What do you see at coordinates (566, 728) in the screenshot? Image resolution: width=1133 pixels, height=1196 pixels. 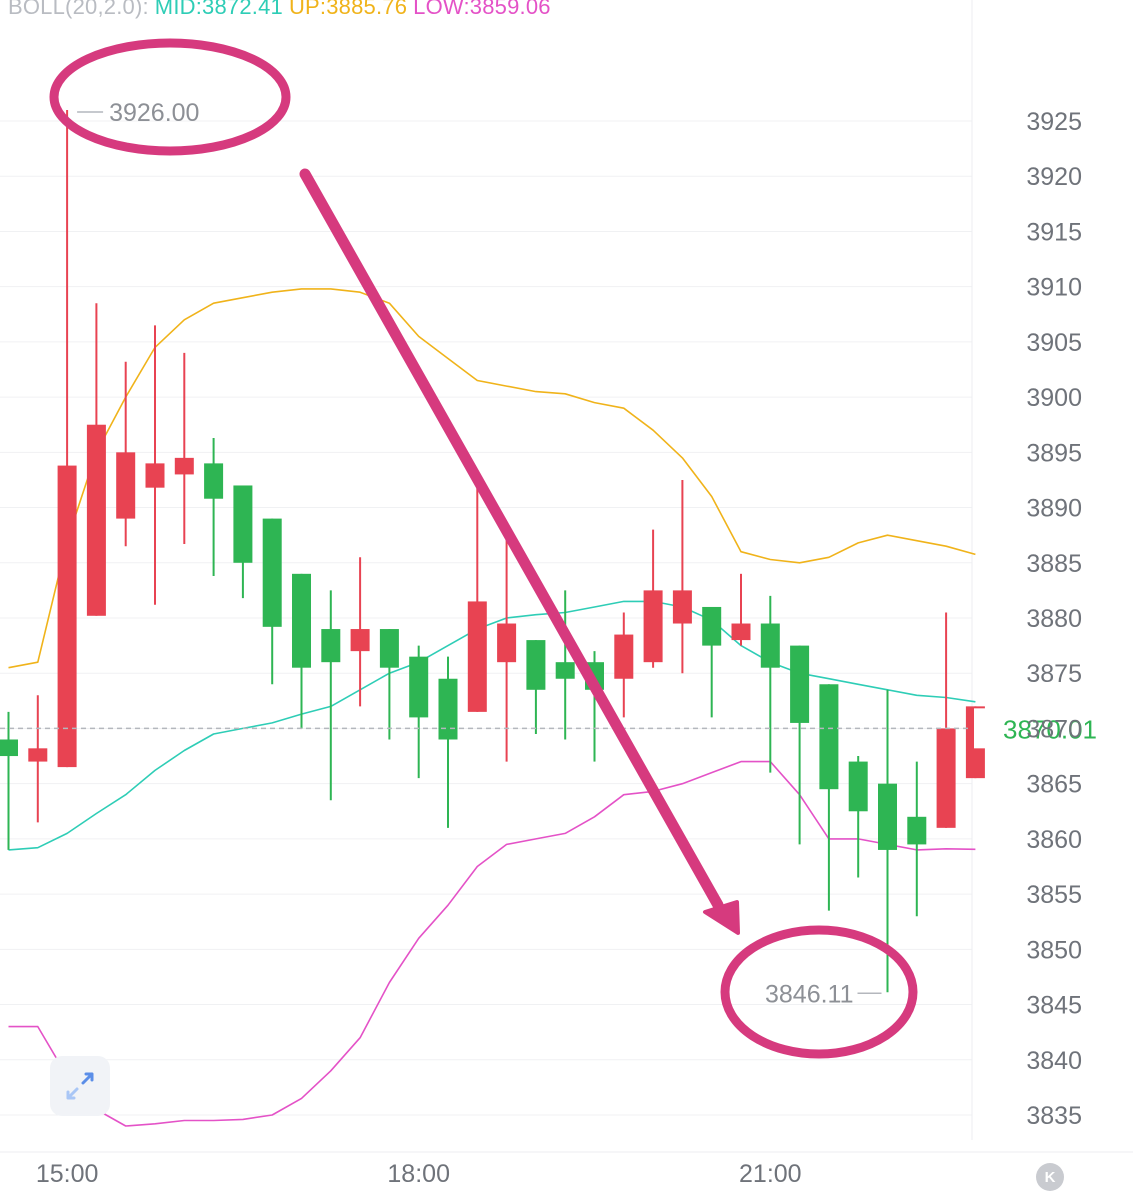 I see `current-price-line: 3870.01` at bounding box center [566, 728].